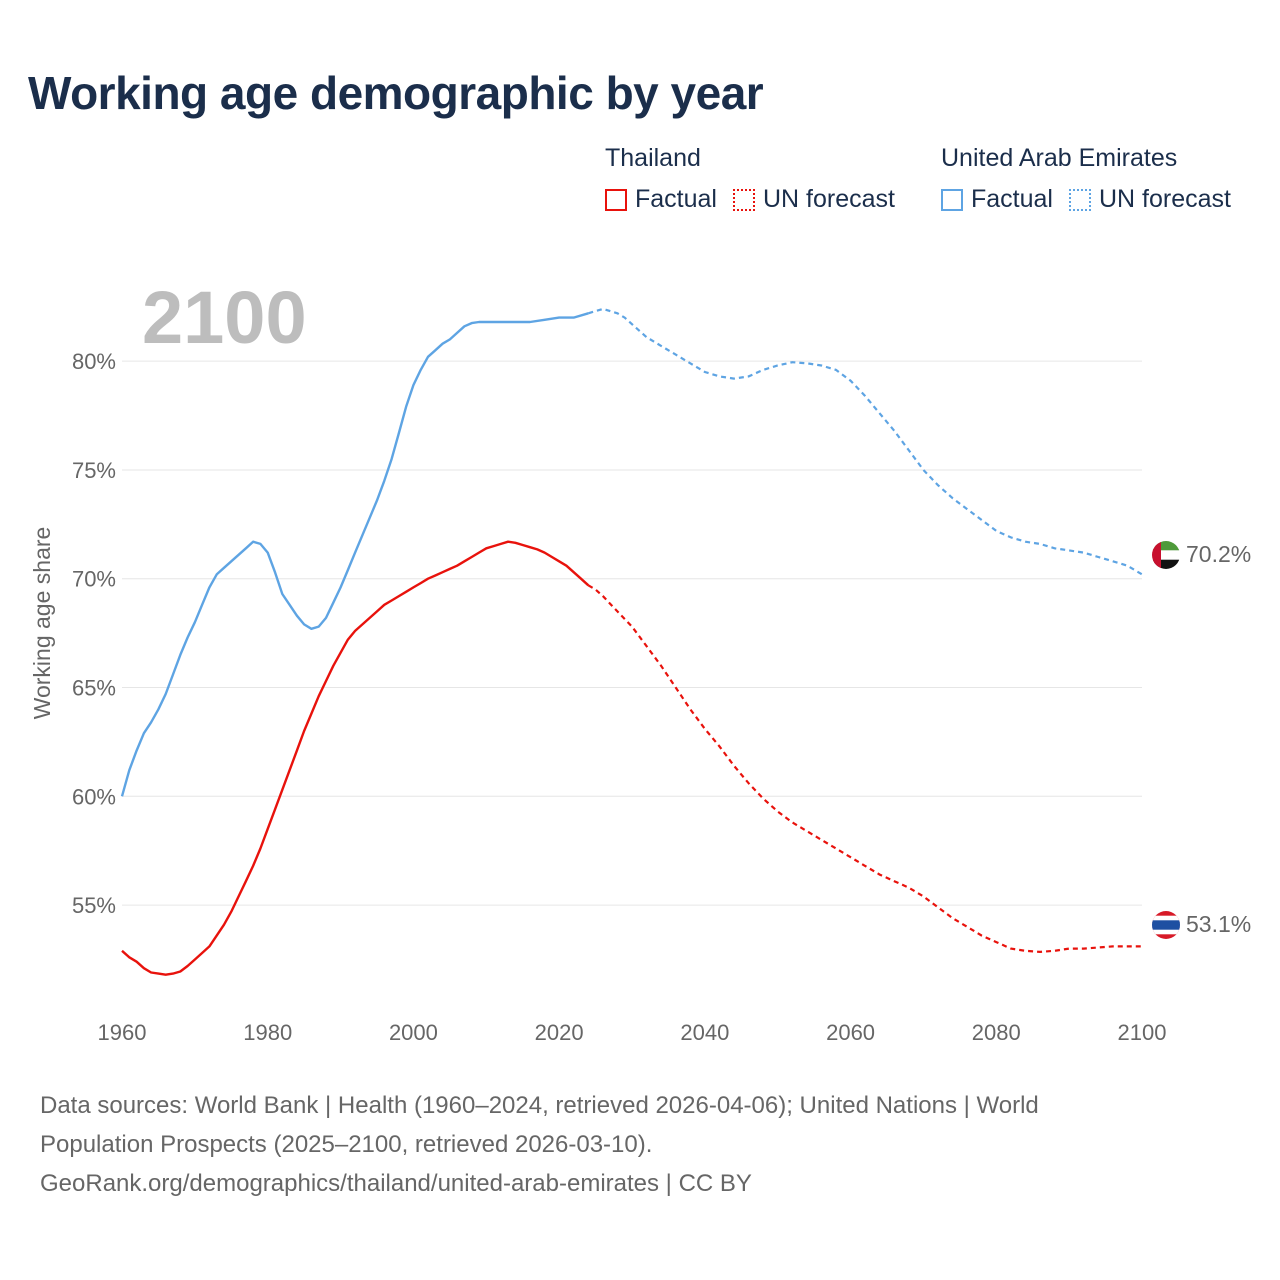 The width and height of the screenshot is (1280, 1280). Describe the element at coordinates (758, 179) in the screenshot. I see `legend-group-thailand: Thailand Factual UN forecast` at that location.